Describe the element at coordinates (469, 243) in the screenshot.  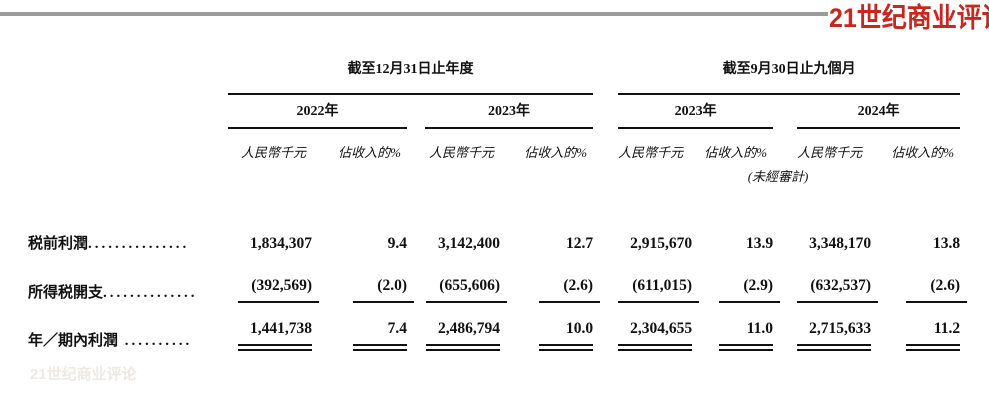
I see `value-2023fy-amount: 3,142,400` at that location.